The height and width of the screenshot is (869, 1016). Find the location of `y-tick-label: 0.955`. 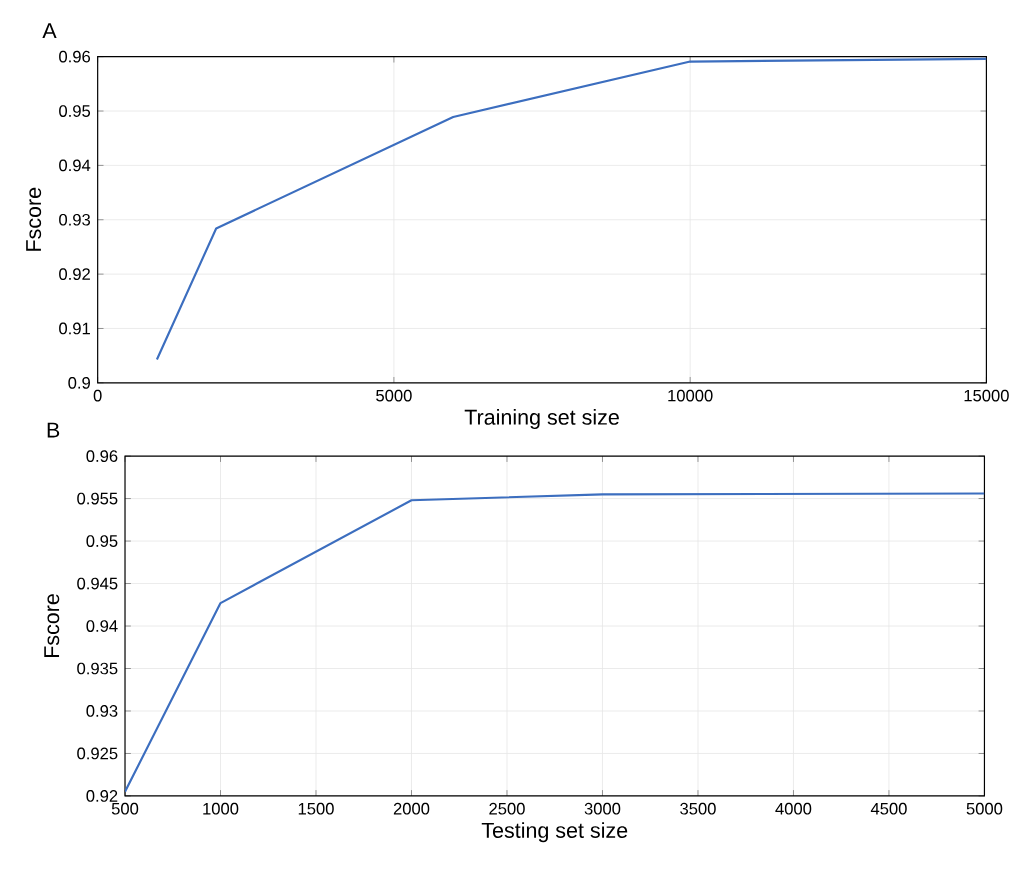

y-tick-label: 0.955 is located at coordinates (97, 498).